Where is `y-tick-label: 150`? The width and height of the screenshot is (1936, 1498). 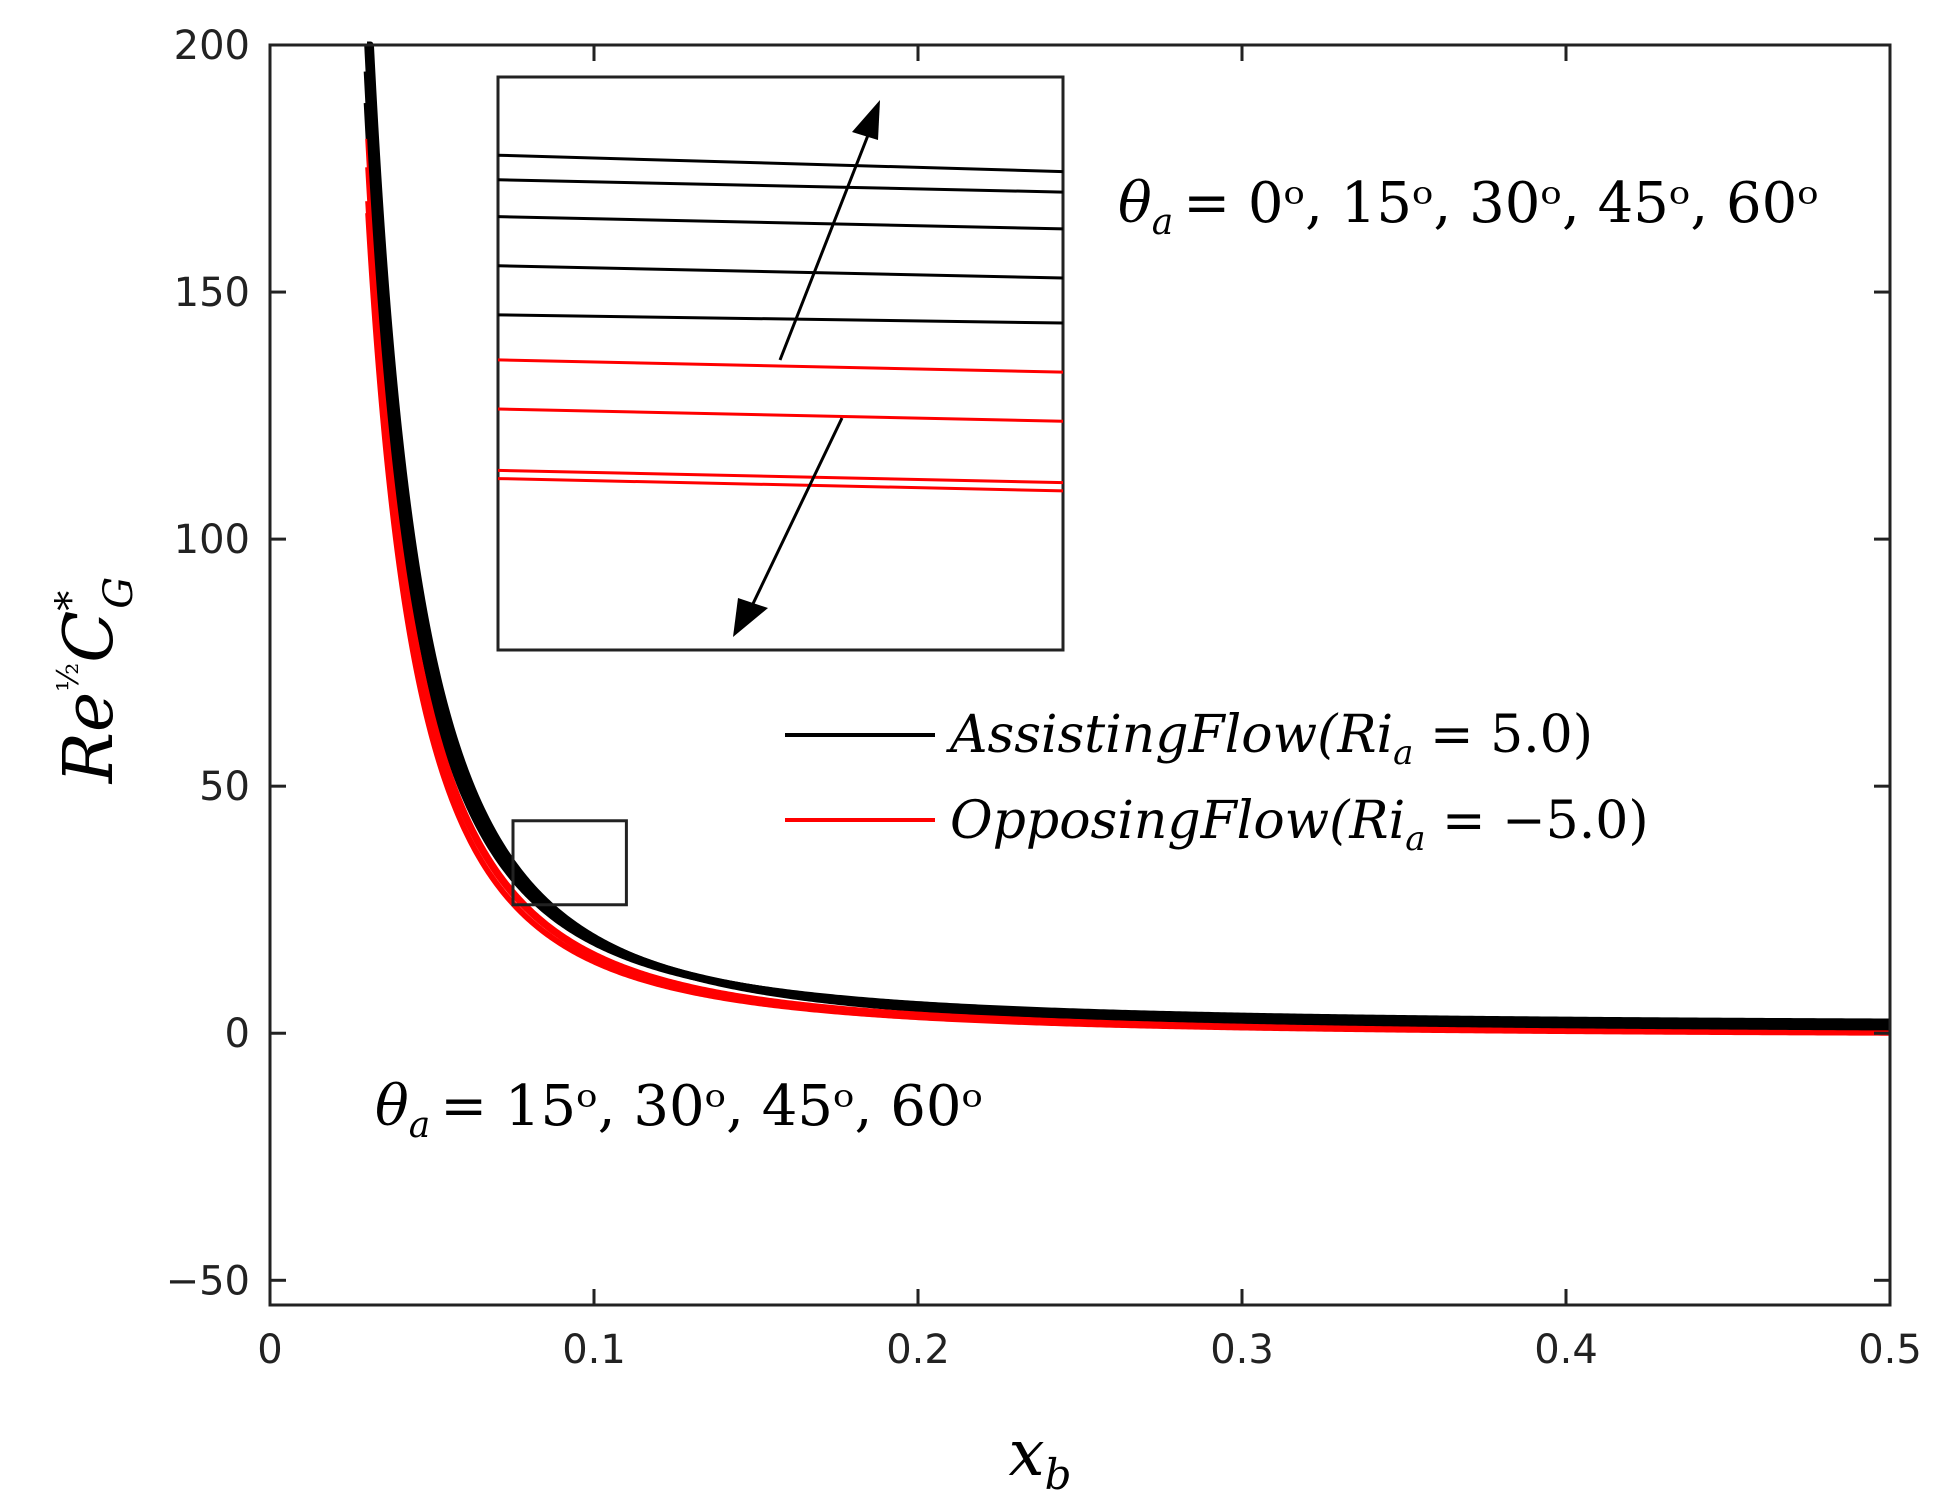 y-tick-label: 150 is located at coordinates (212, 293).